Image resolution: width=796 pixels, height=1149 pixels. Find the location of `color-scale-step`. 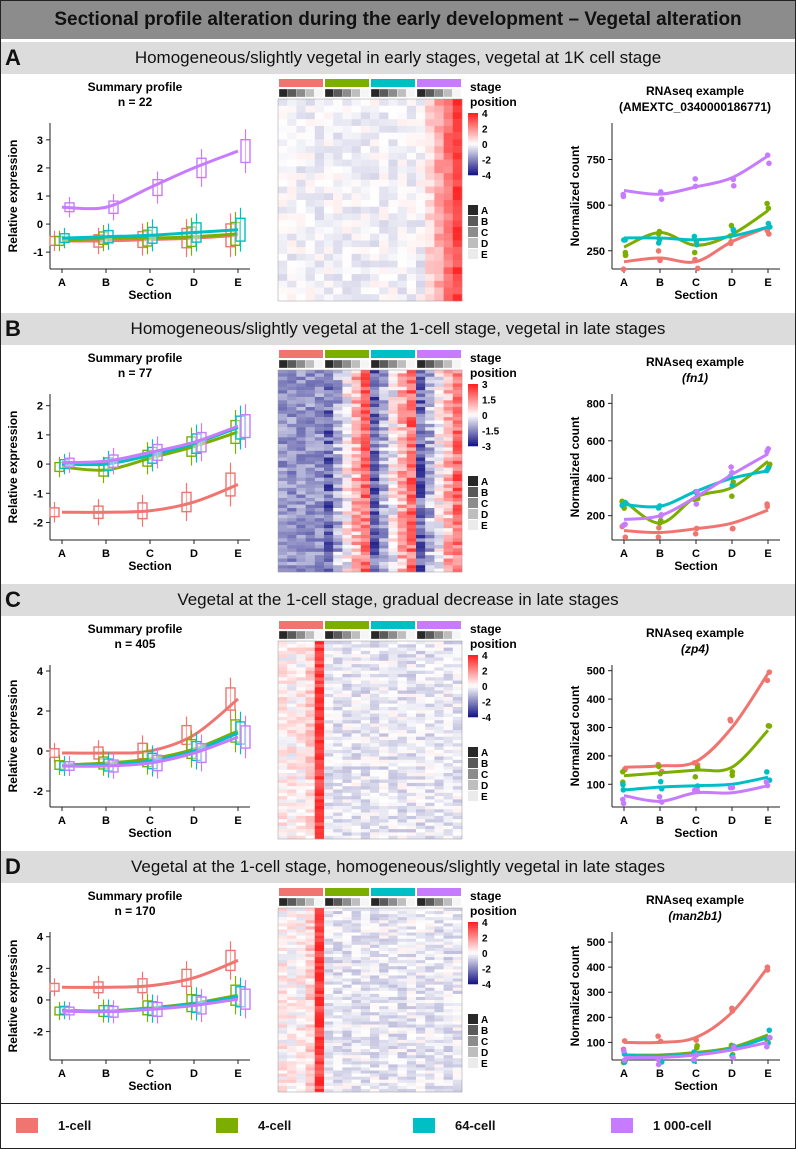

color-scale-step is located at coordinates (473, 946).